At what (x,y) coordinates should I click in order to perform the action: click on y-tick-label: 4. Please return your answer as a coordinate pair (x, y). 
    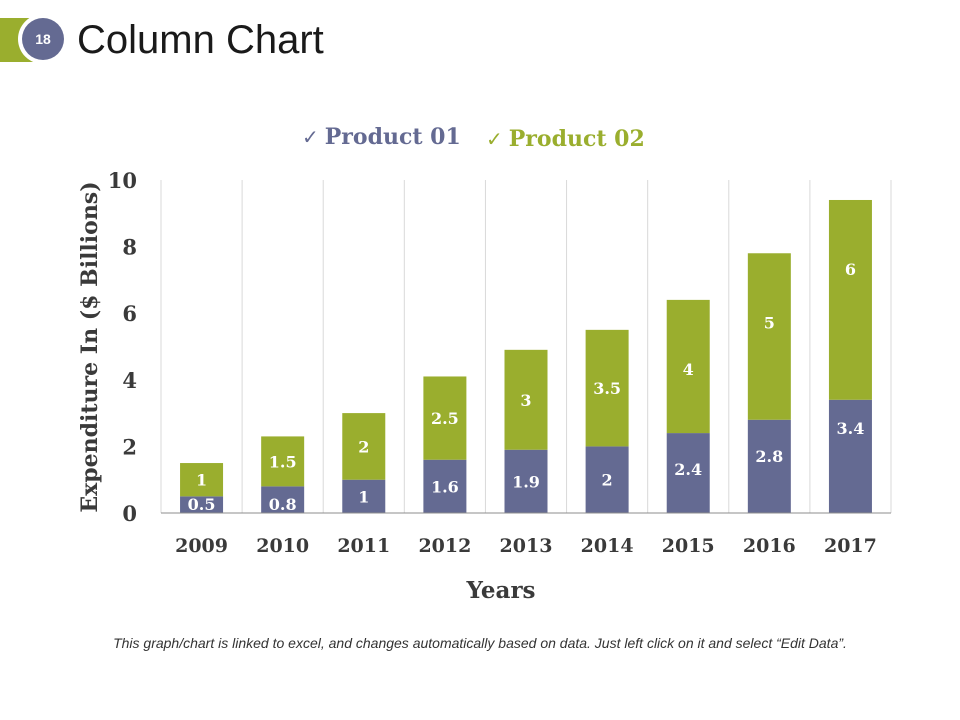
    Looking at the image, I should click on (129, 380).